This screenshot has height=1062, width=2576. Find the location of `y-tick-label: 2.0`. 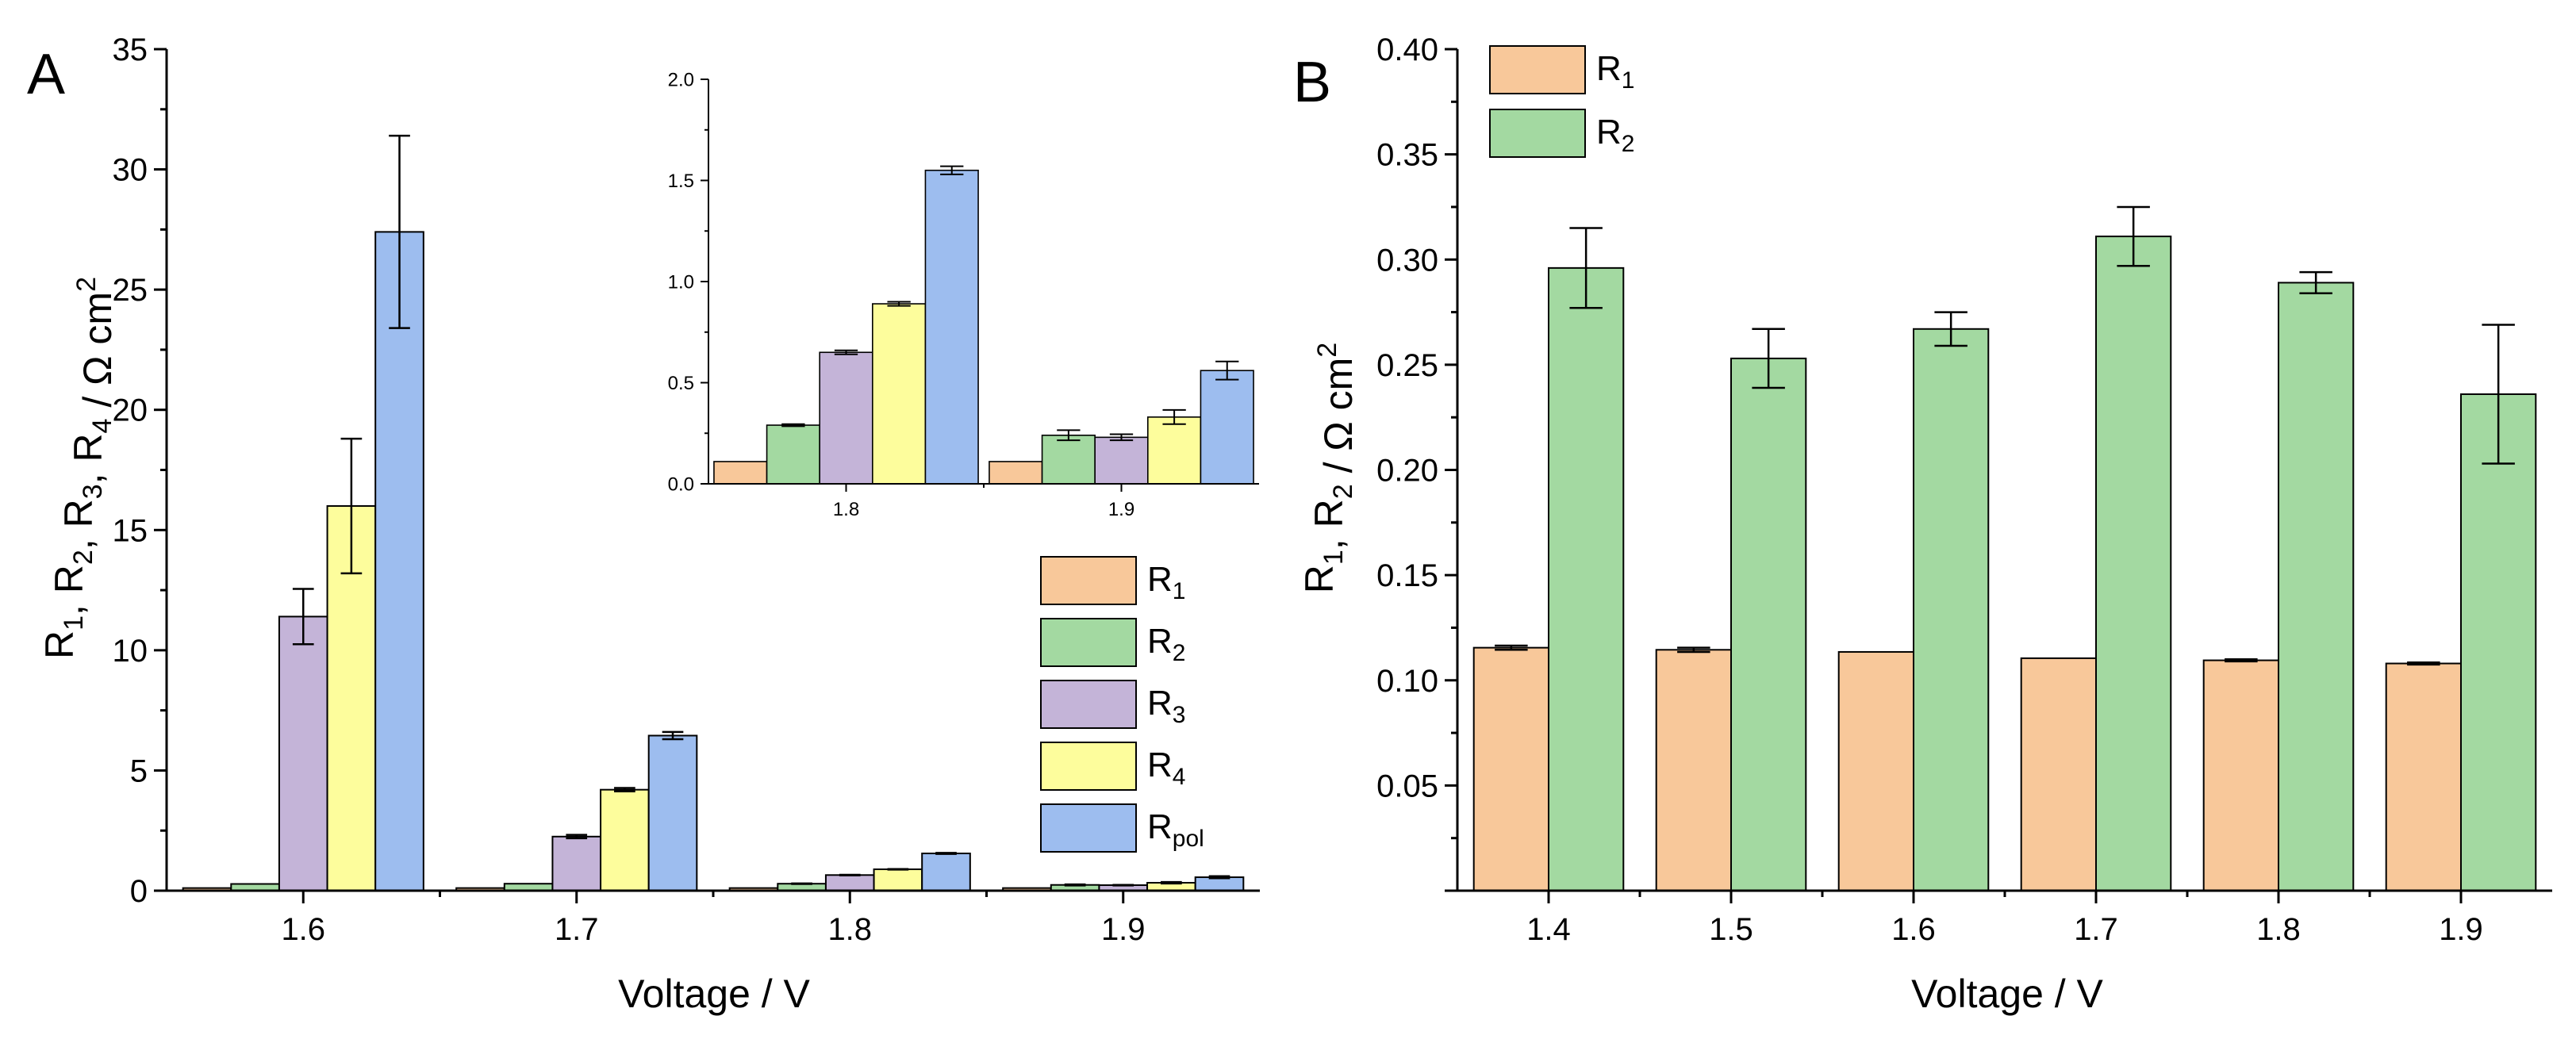

y-tick-label: 2.0 is located at coordinates (681, 79).